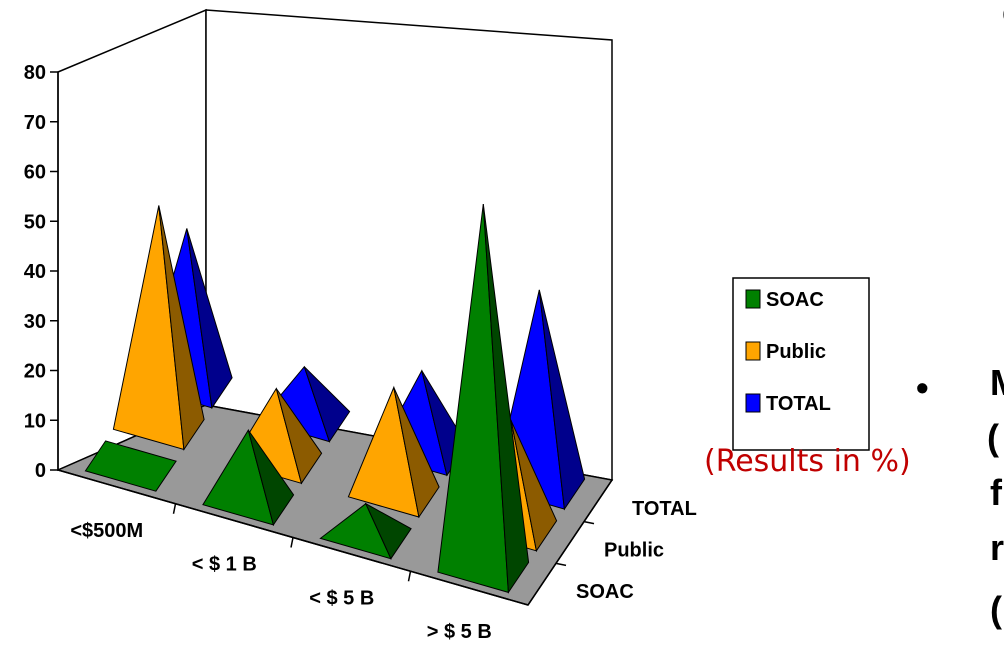 This screenshot has height=663, width=1004. Describe the element at coordinates (35, 372) in the screenshot. I see `y-tick-label: 20` at that location.